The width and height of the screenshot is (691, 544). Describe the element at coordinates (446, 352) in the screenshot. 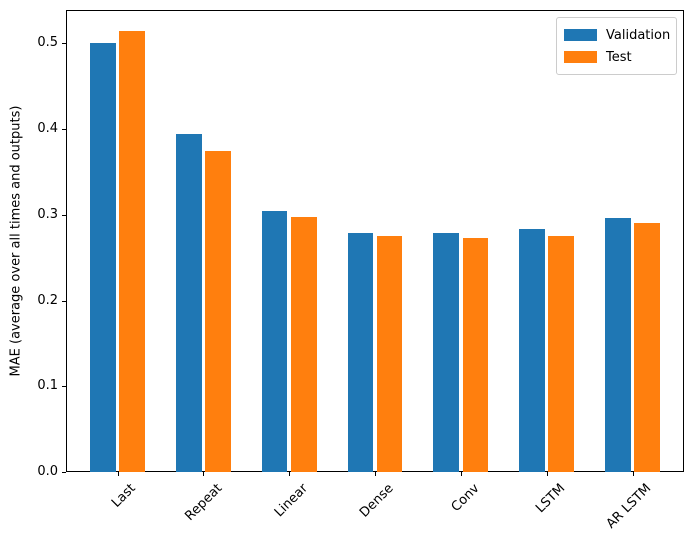

I see `bar-validation-conv` at that location.